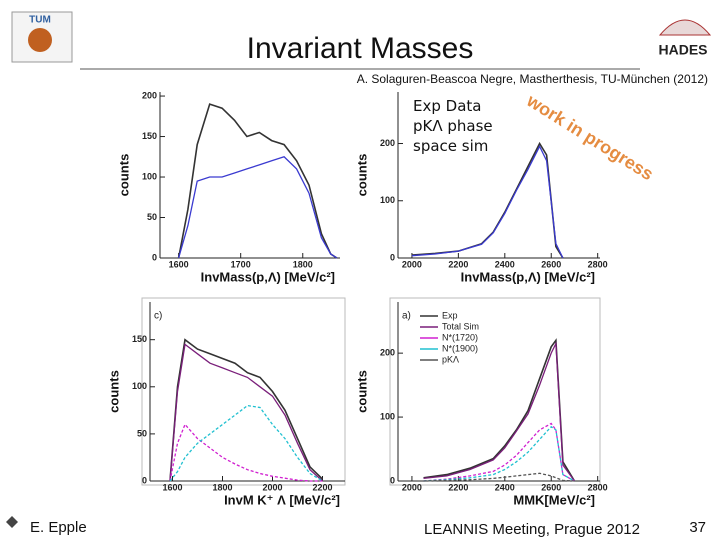 This screenshot has height=540, width=720. What do you see at coordinates (447, 106) in the screenshot?
I see `legend-label: Exp Data` at bounding box center [447, 106].